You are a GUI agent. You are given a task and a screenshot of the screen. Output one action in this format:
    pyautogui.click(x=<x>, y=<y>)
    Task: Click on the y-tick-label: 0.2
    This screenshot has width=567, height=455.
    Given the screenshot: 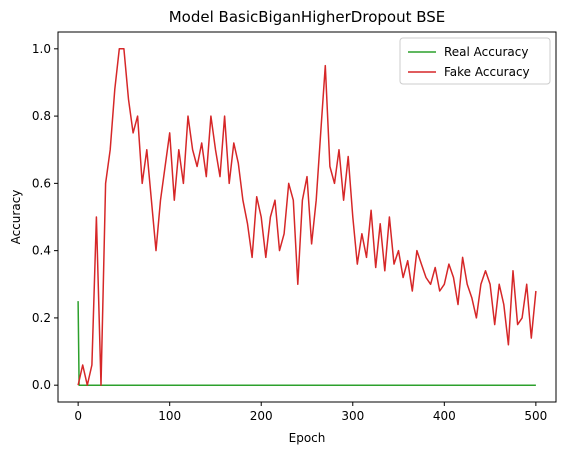 What is the action you would take?
    pyautogui.click(x=41, y=318)
    